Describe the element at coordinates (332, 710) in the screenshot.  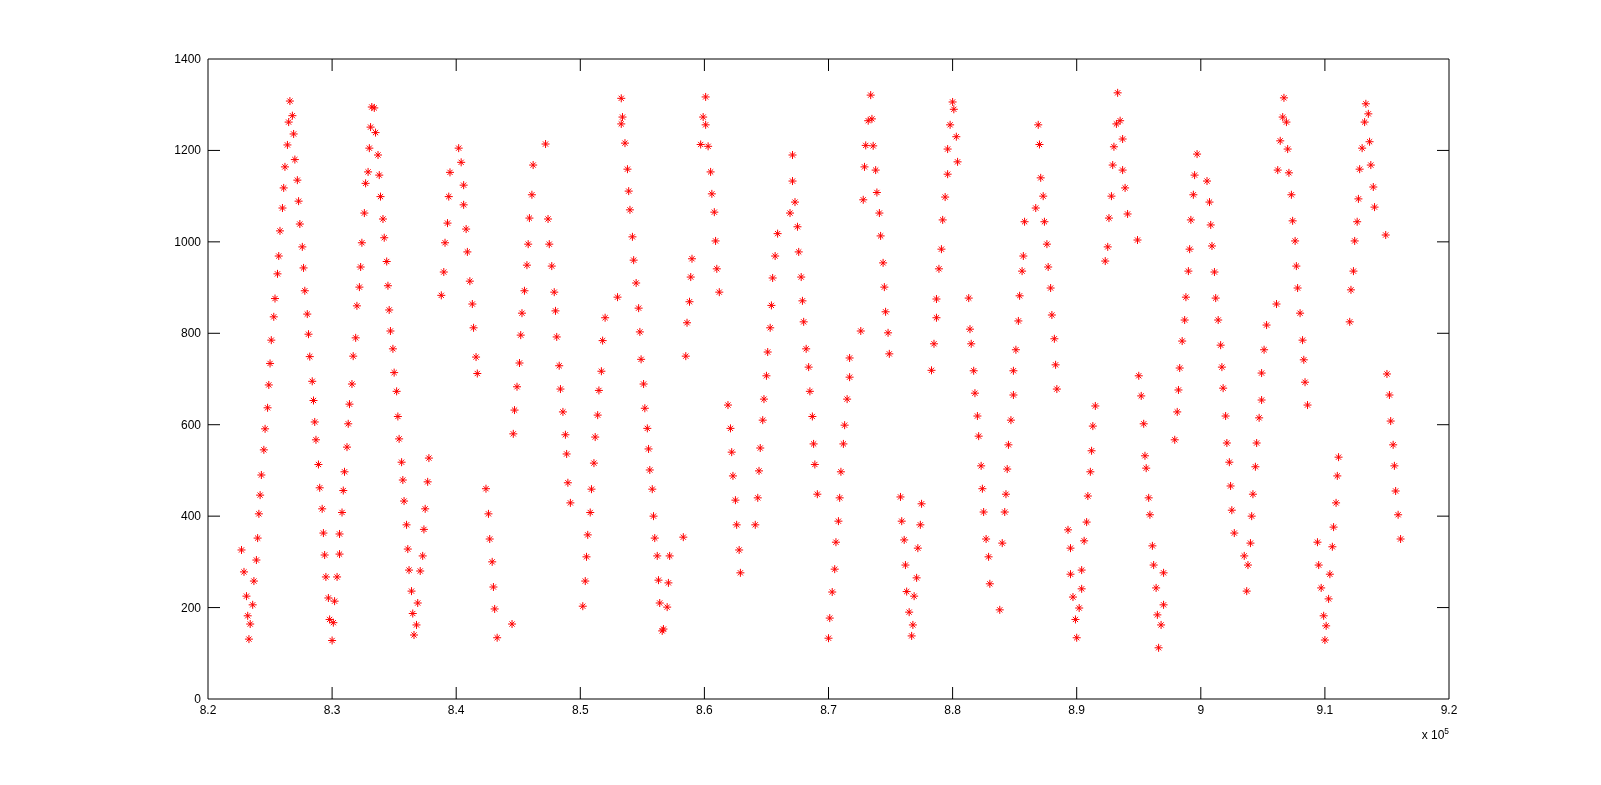
I see `x-tick-label: 8.3` at that location.